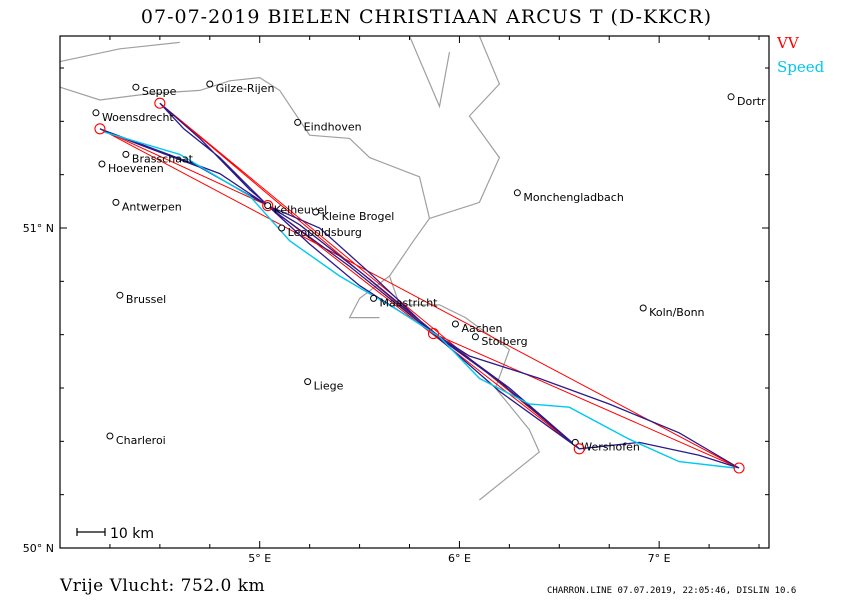 The height and width of the screenshot is (603, 853). I want to click on scale-bar-label: 10 km, so click(132, 534).